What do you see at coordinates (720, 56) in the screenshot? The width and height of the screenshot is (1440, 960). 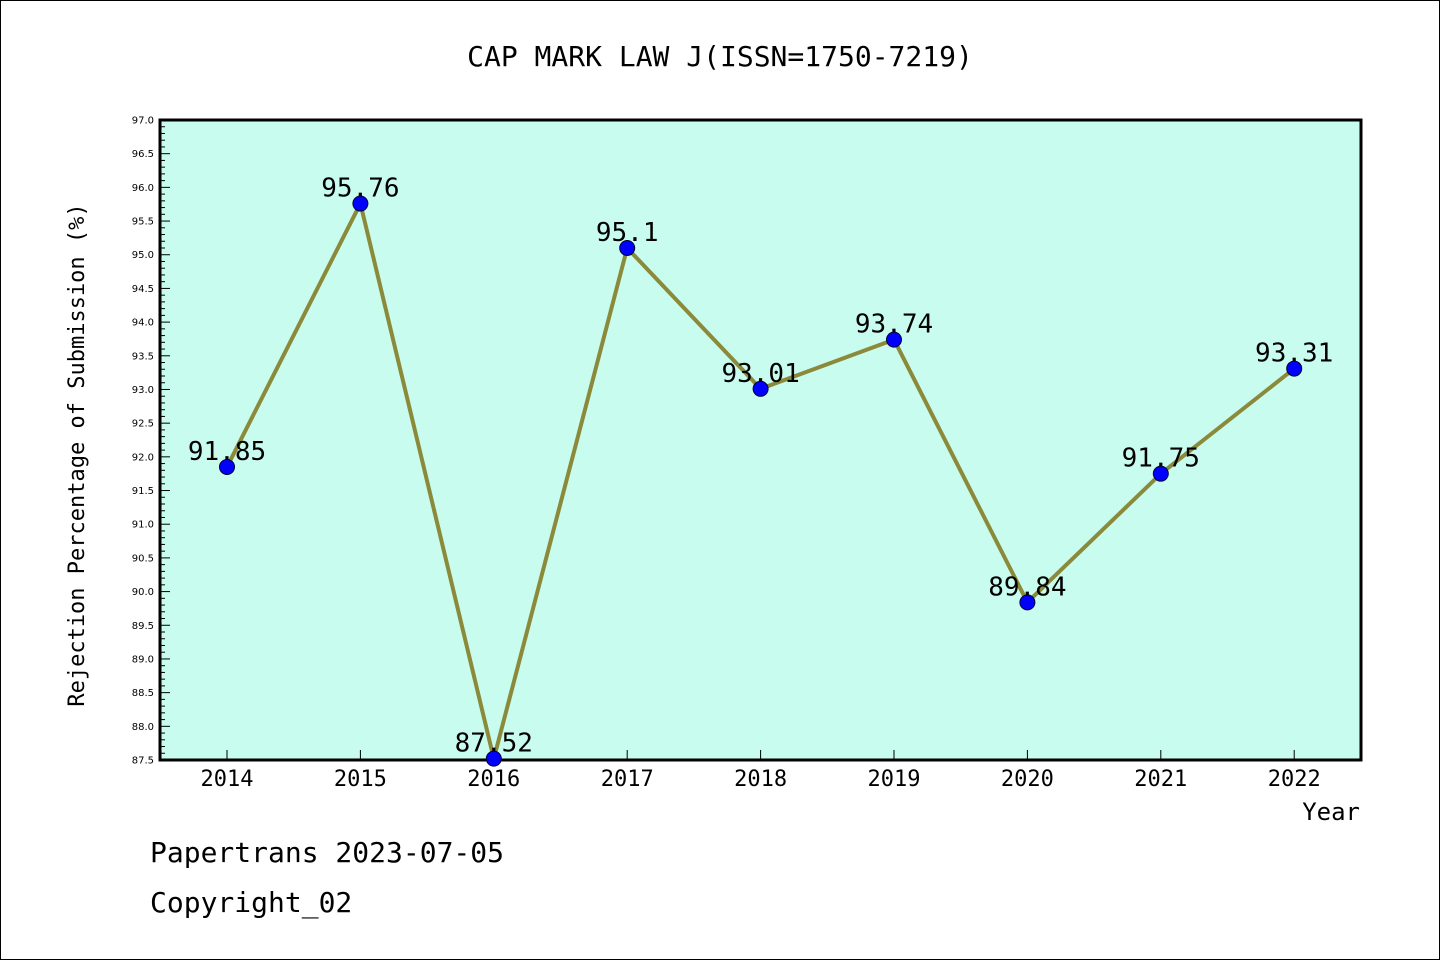 I see `chart-title: CAP MARK LAW J(ISSN=1750-7219)` at bounding box center [720, 56].